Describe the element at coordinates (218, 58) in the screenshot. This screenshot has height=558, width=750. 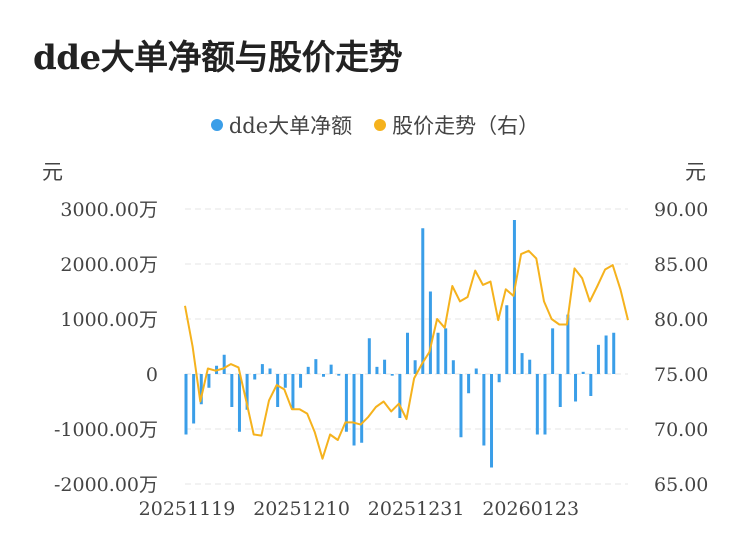
I see `chart-title: dde大单净额与股价走势` at that location.